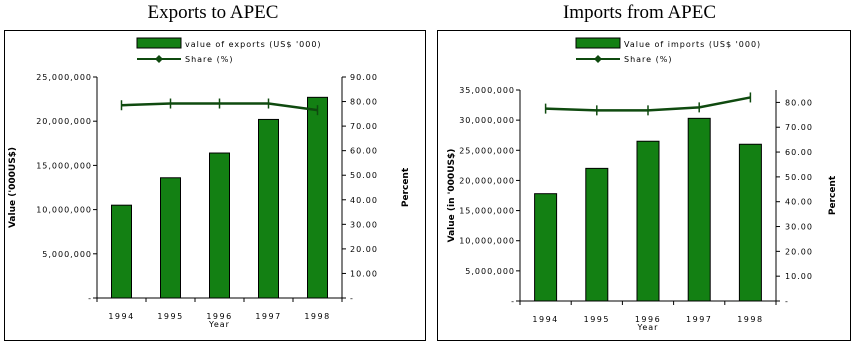 Image resolution: width=853 pixels, height=345 pixels. I want to click on imports-chart-title: Imports from APEC, so click(639, 12).